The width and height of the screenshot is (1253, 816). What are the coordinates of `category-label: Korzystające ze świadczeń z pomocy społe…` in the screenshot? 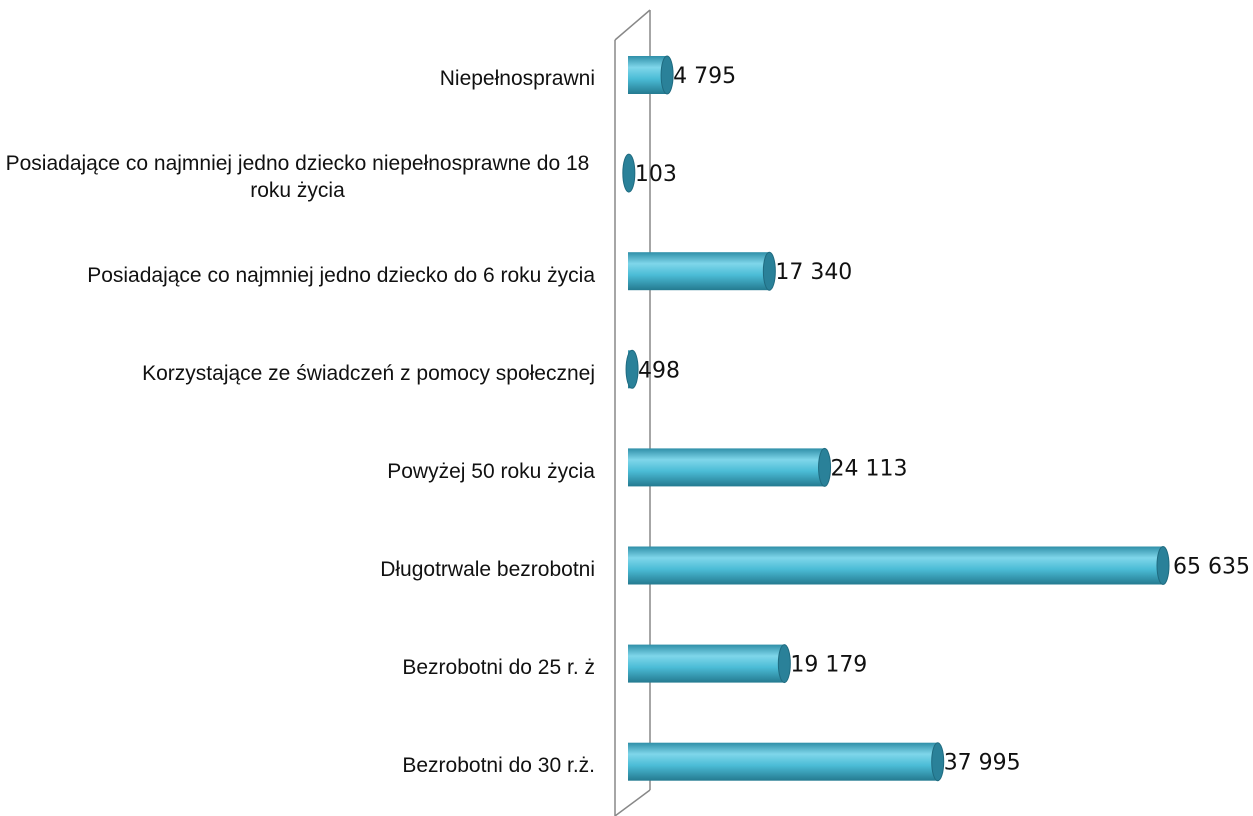 It's located at (297, 373).